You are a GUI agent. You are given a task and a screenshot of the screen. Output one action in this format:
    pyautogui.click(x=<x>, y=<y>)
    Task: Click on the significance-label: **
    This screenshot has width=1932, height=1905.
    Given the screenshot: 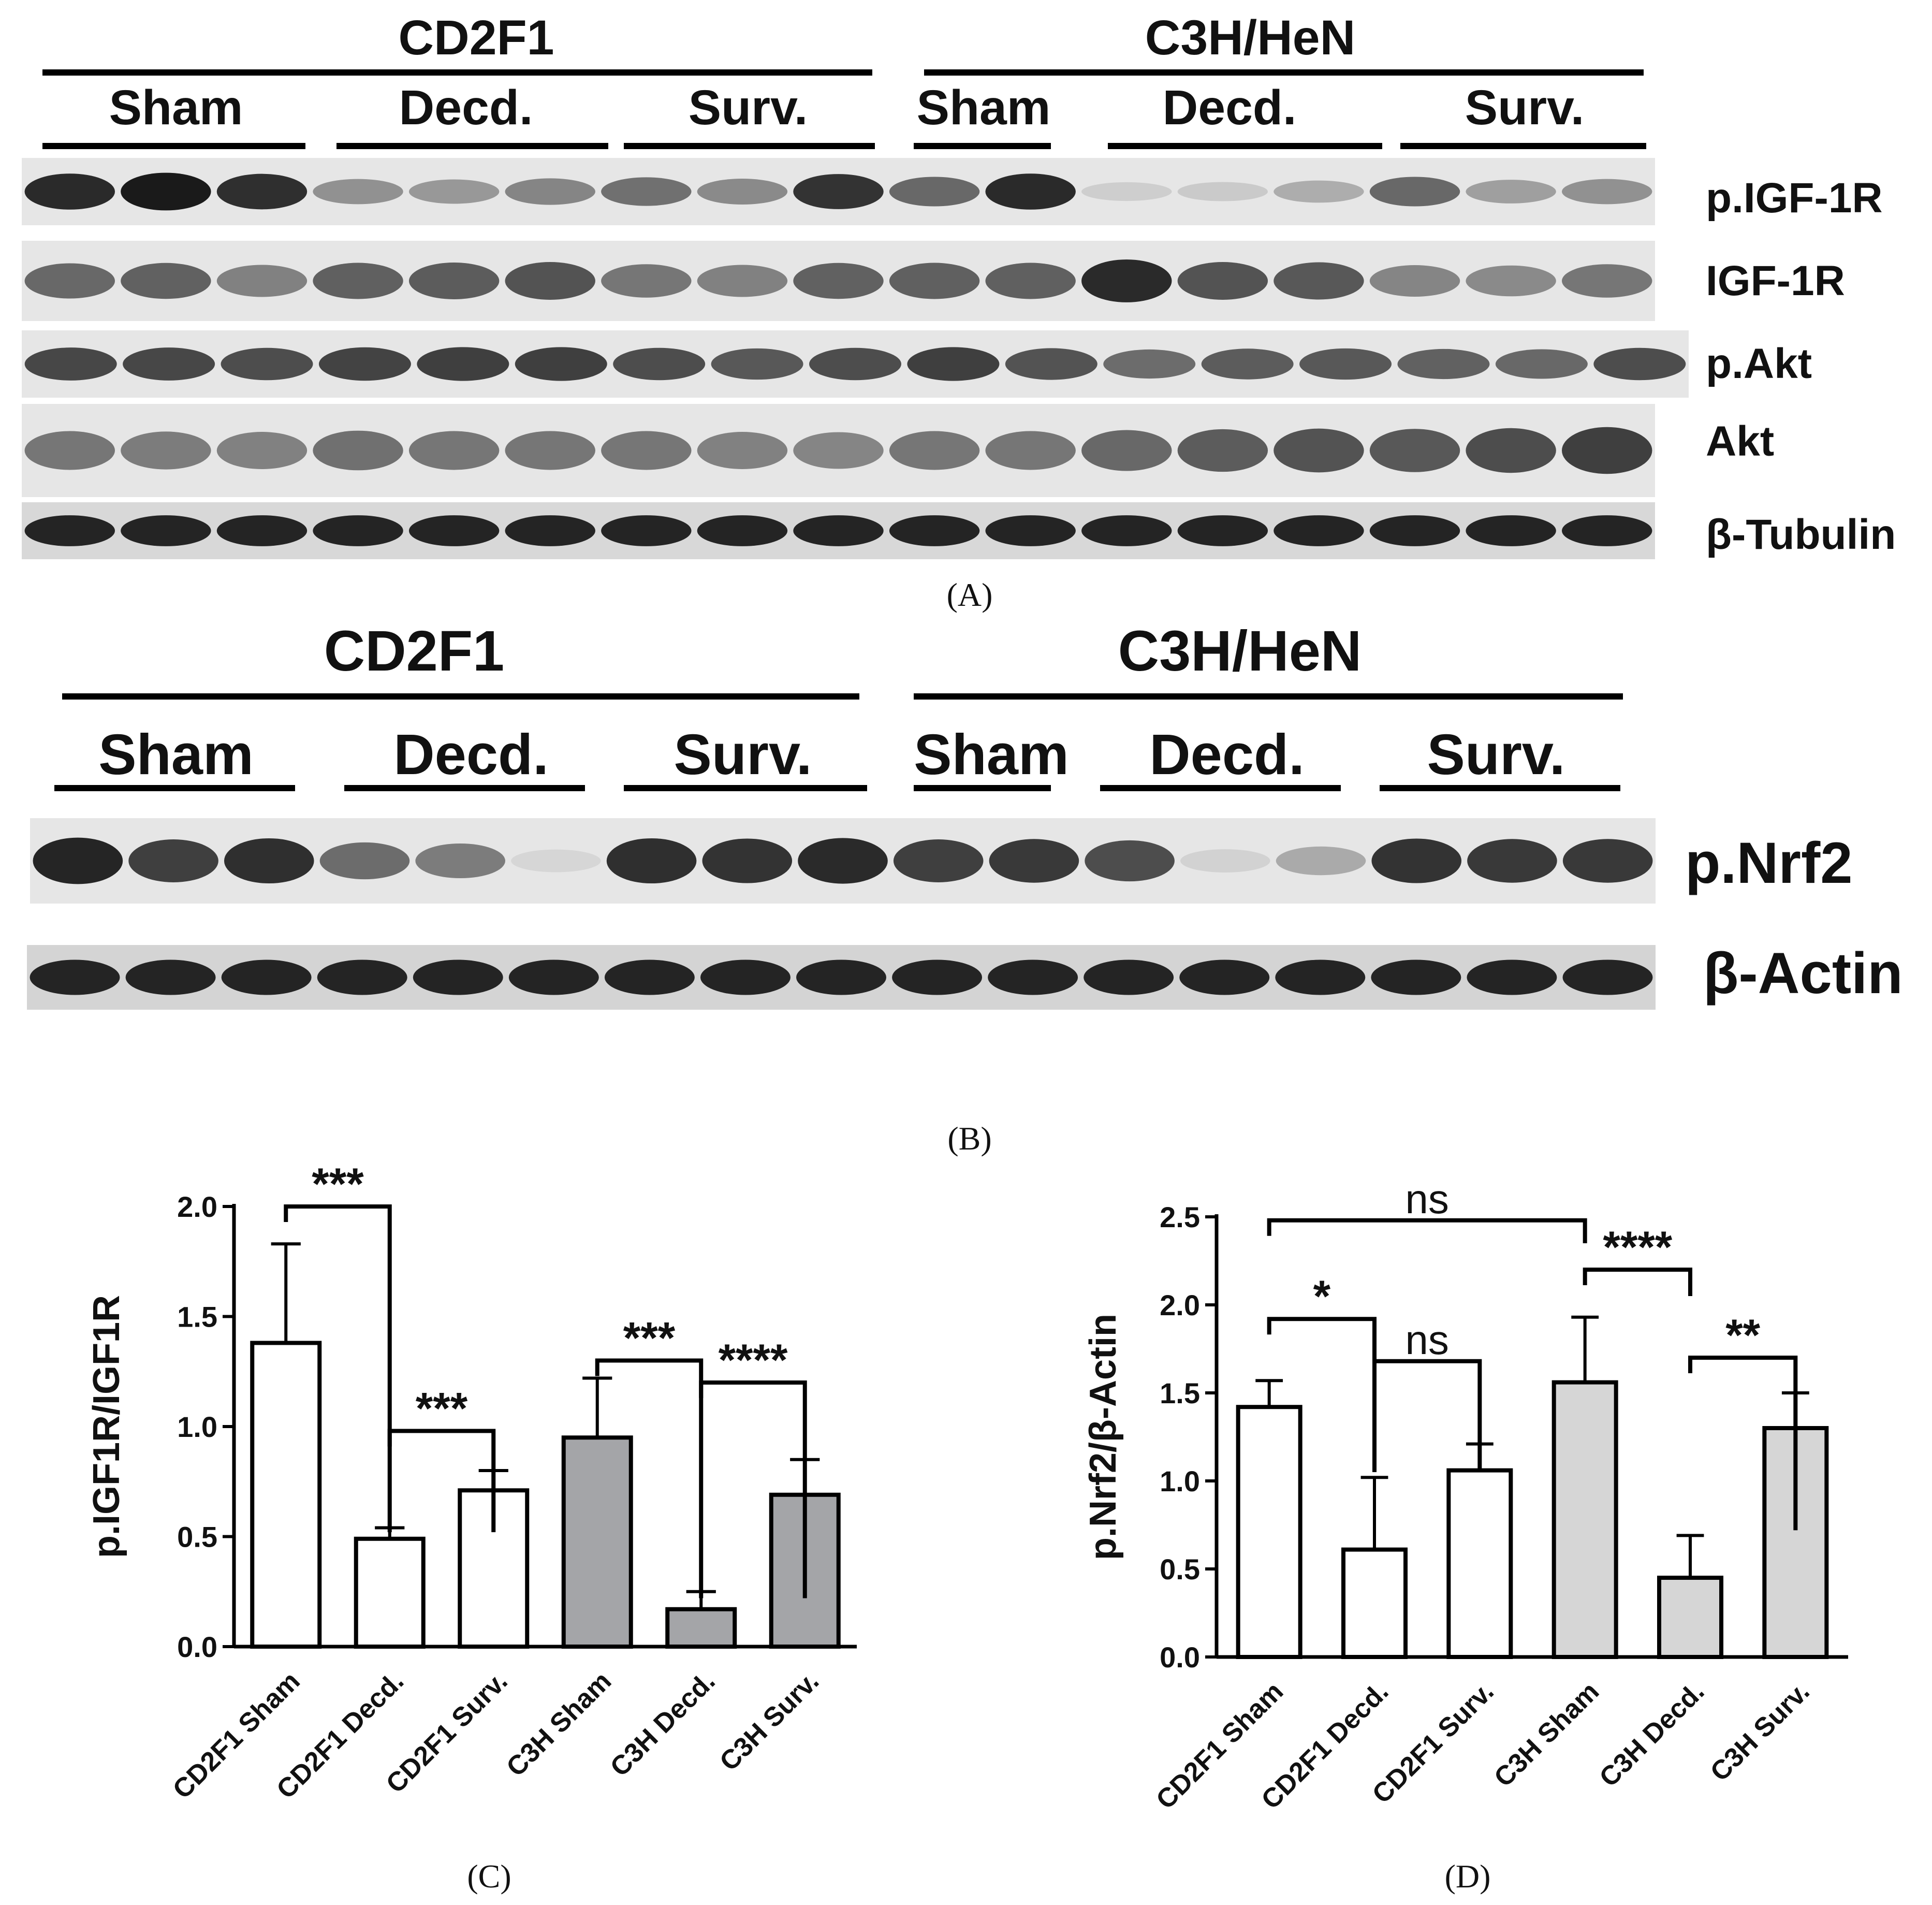 What is the action you would take?
    pyautogui.click(x=1742, y=1336)
    